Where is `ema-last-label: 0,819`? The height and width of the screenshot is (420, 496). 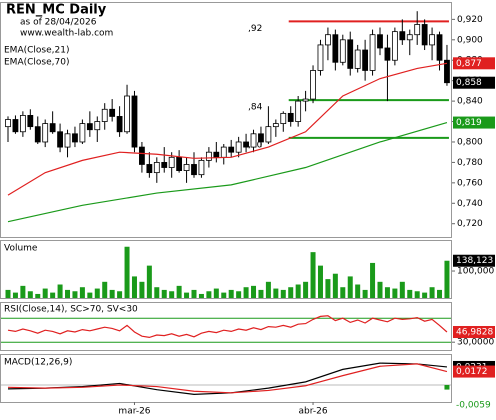 ema-last-label: 0,819 is located at coordinates (469, 123).